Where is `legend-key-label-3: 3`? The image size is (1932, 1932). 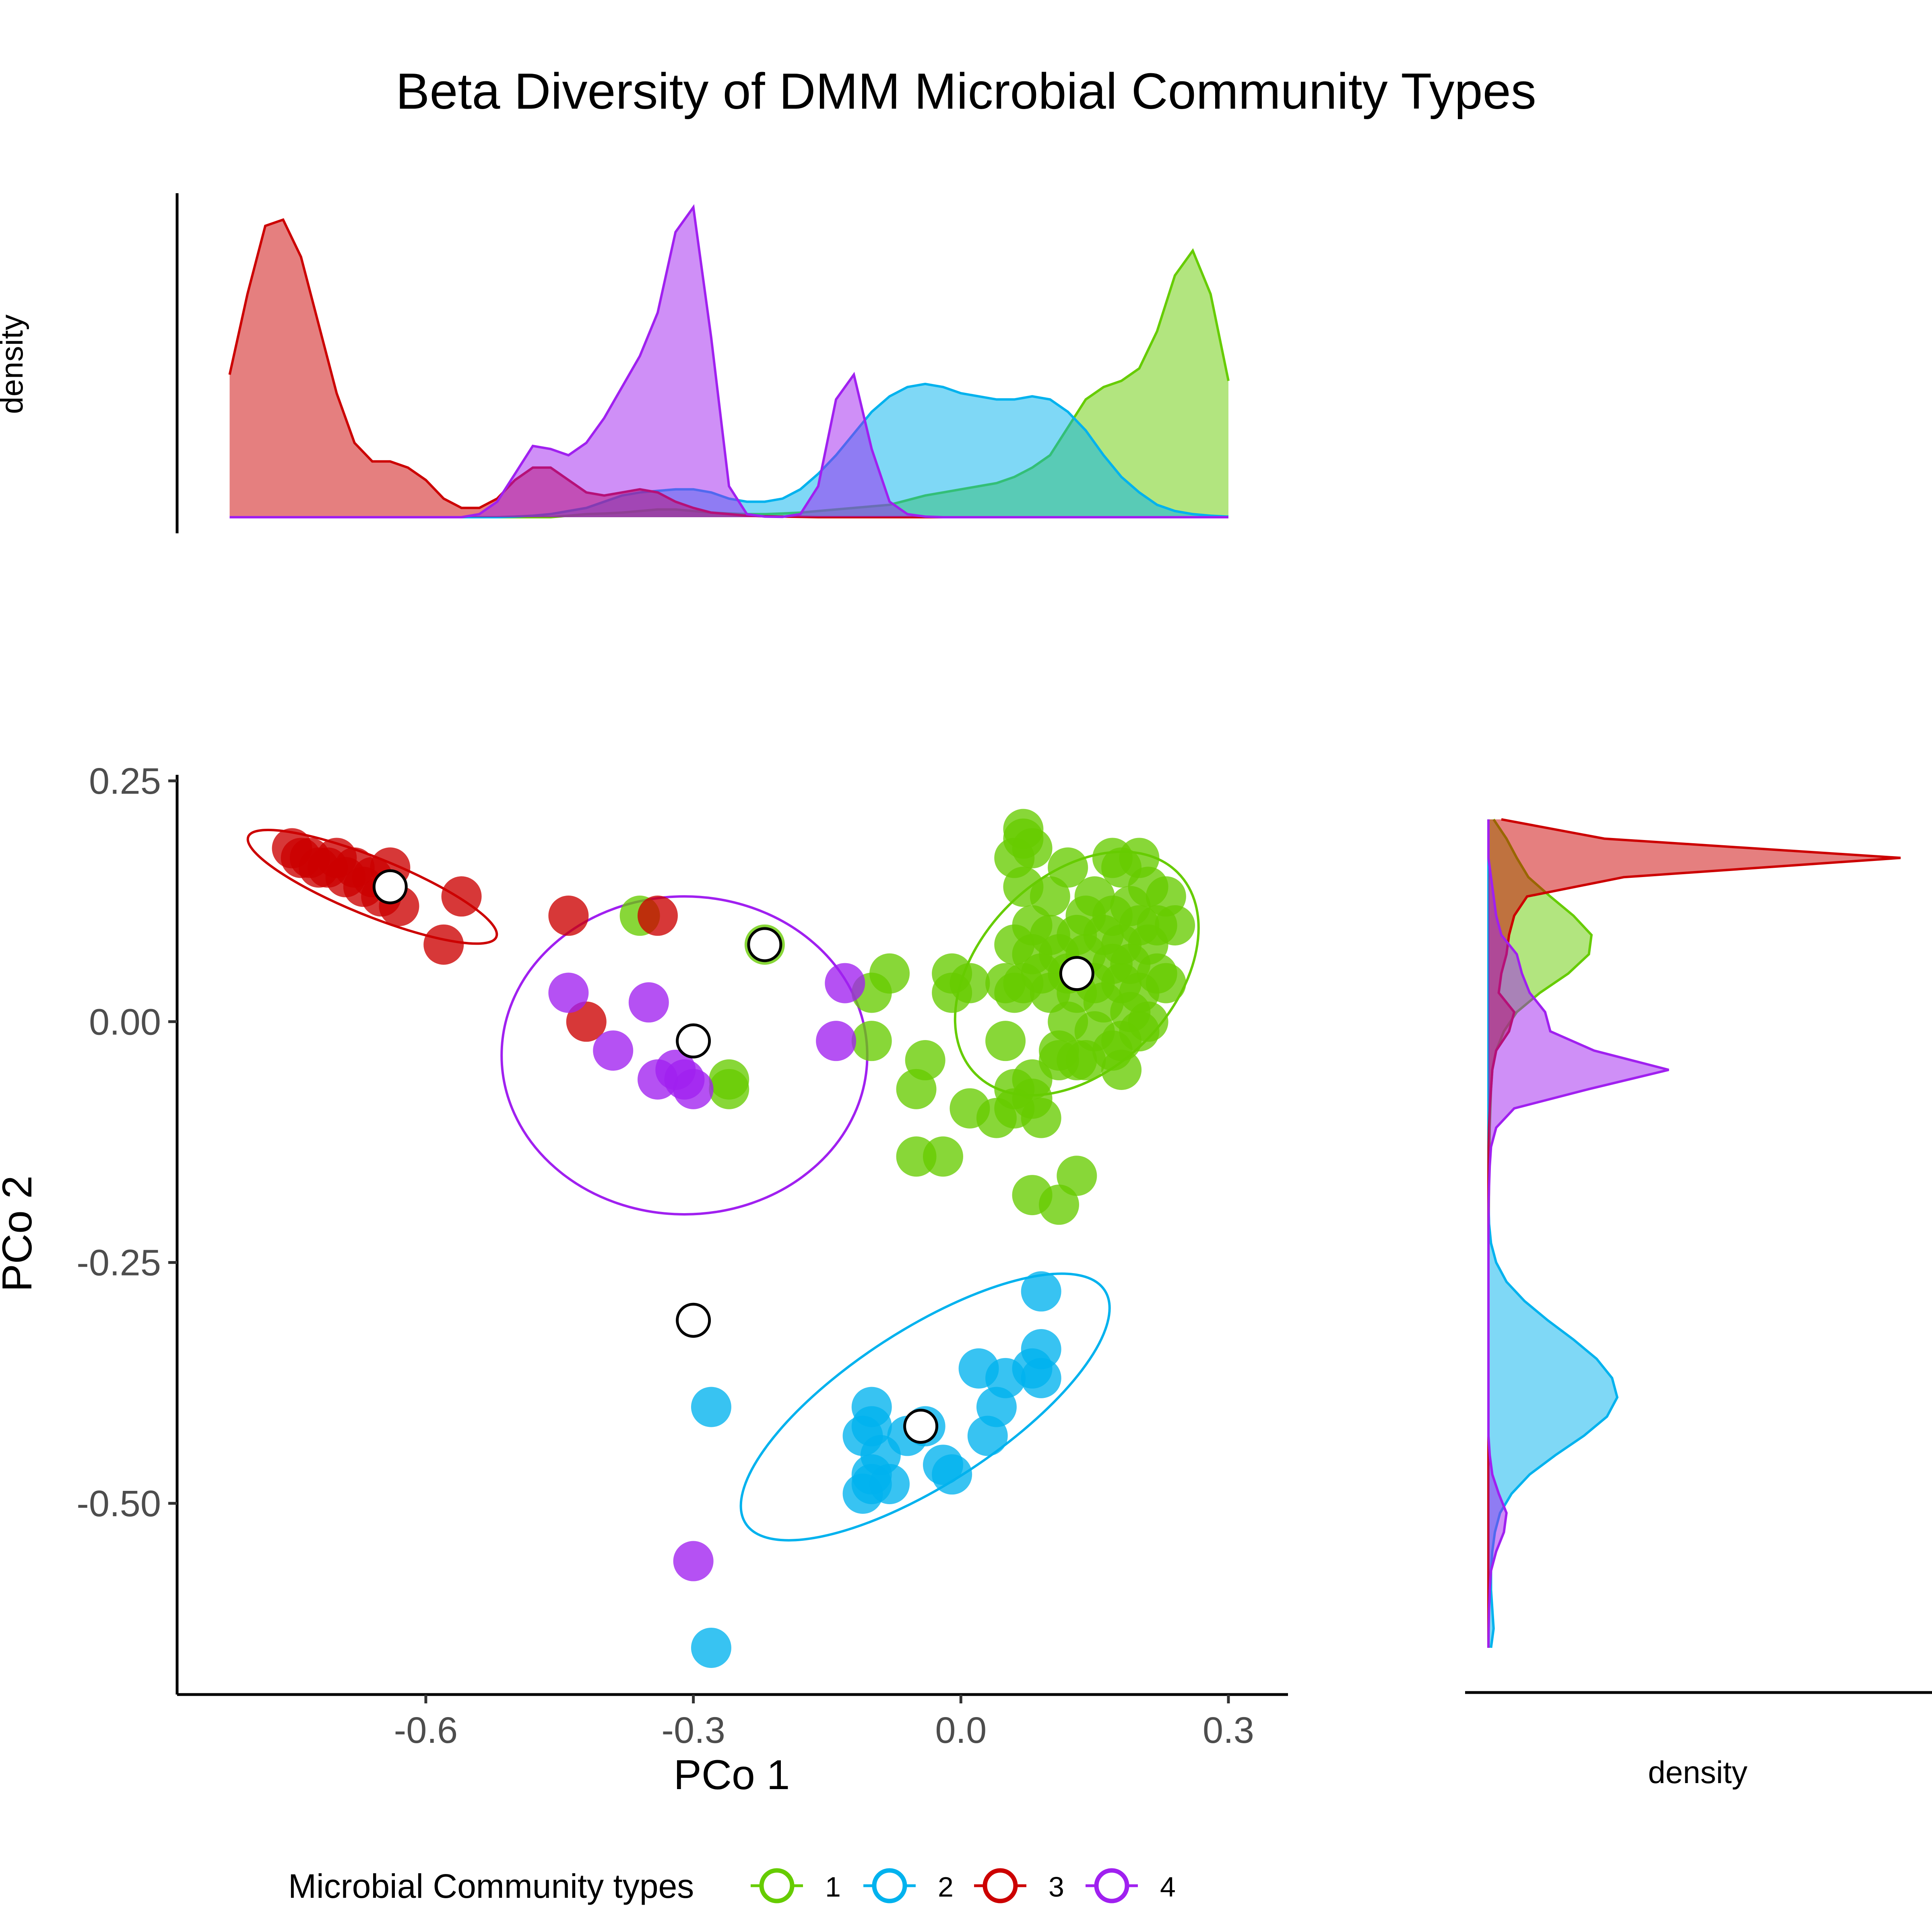 legend-key-label-3: 3 is located at coordinates (1056, 1887).